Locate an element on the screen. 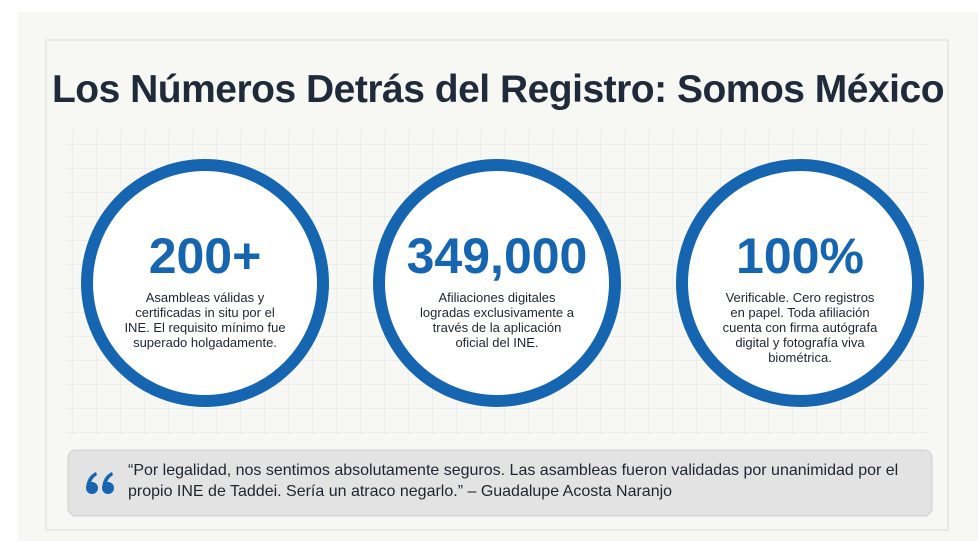  stat-value: 349,000 is located at coordinates (497, 256).